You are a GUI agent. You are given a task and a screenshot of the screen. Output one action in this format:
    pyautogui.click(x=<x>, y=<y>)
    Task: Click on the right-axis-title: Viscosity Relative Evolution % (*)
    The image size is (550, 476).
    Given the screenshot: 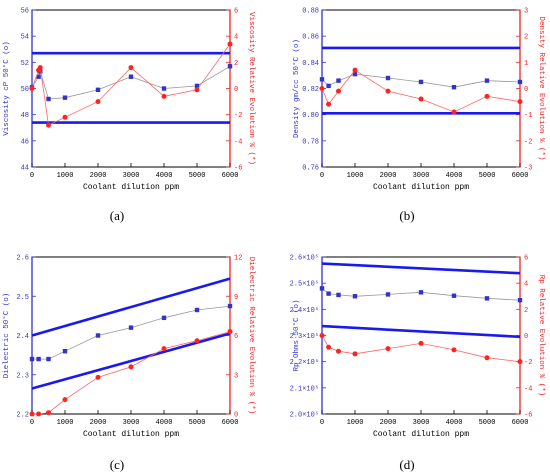 What is the action you would take?
    pyautogui.click(x=251, y=88)
    